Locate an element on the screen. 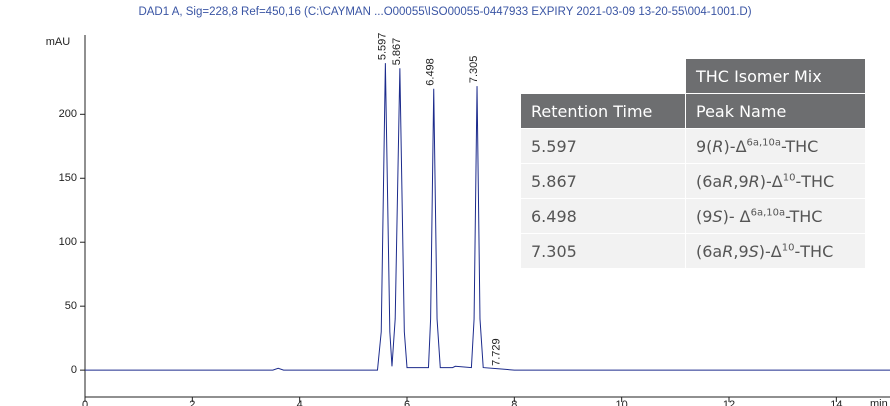 The image size is (890, 406). table-row: 6.498 (9S)- Δ6a,10a-THC is located at coordinates (693, 216).